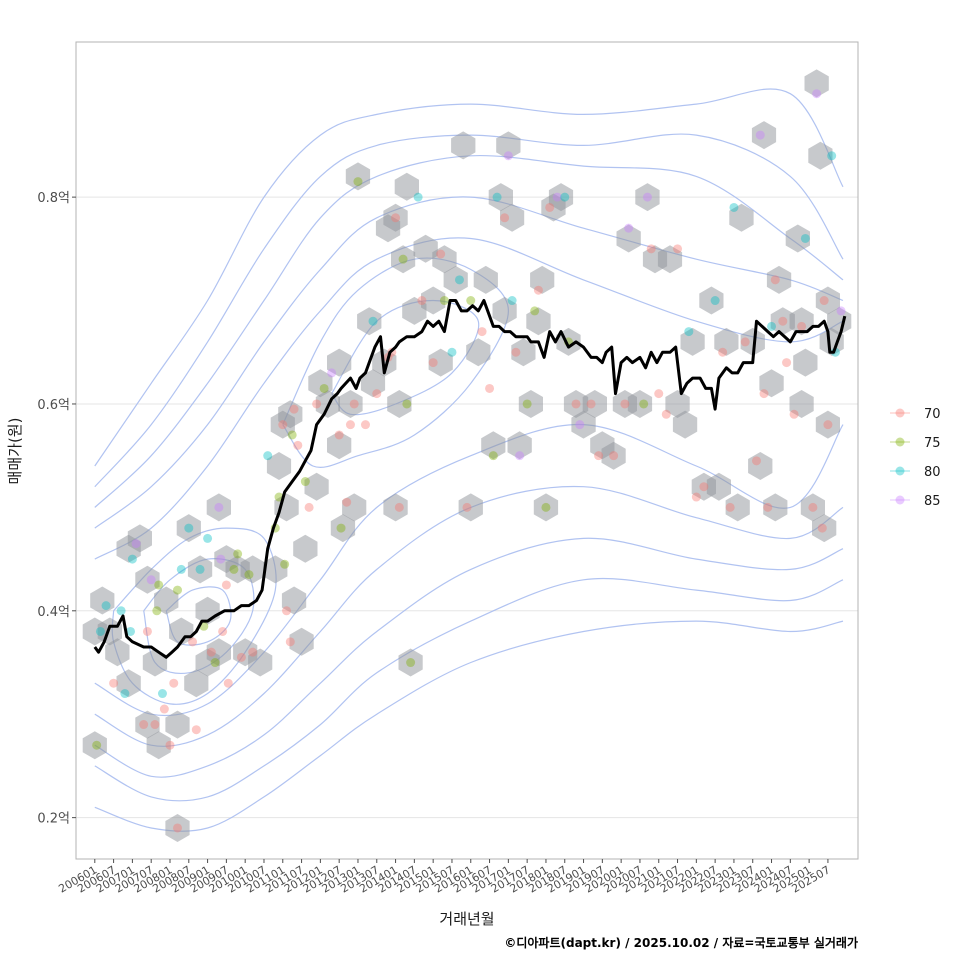 Image resolution: width=960 pixels, height=960 pixels. Describe the element at coordinates (915, 458) in the screenshot. I see `legend: 70 75 80 85` at that location.